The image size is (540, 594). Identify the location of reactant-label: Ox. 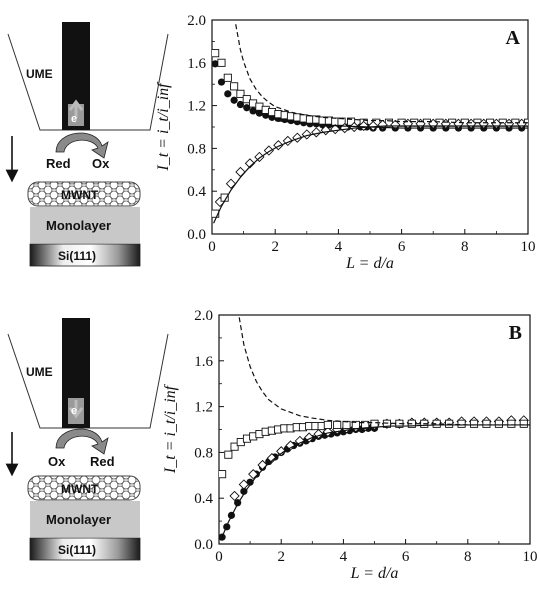
(57, 461).